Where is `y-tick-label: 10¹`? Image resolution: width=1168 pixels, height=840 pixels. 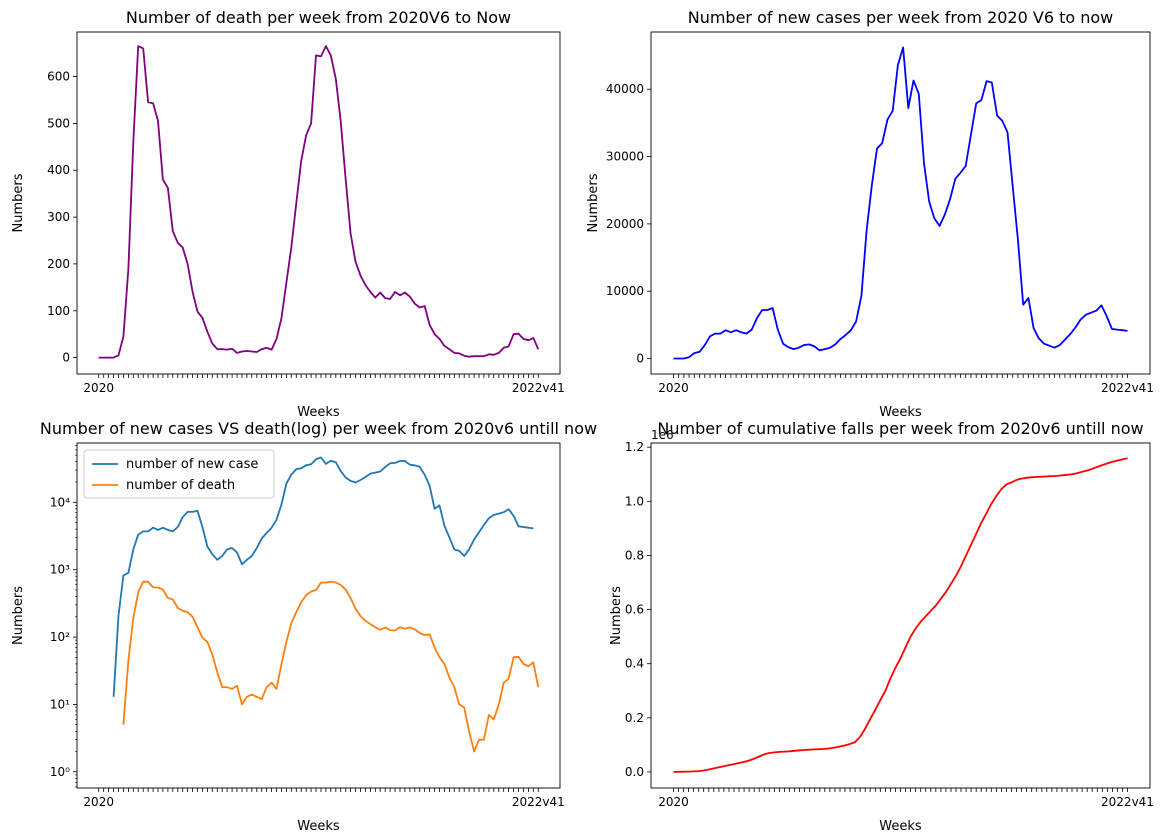 y-tick-label: 10¹ is located at coordinates (60, 704).